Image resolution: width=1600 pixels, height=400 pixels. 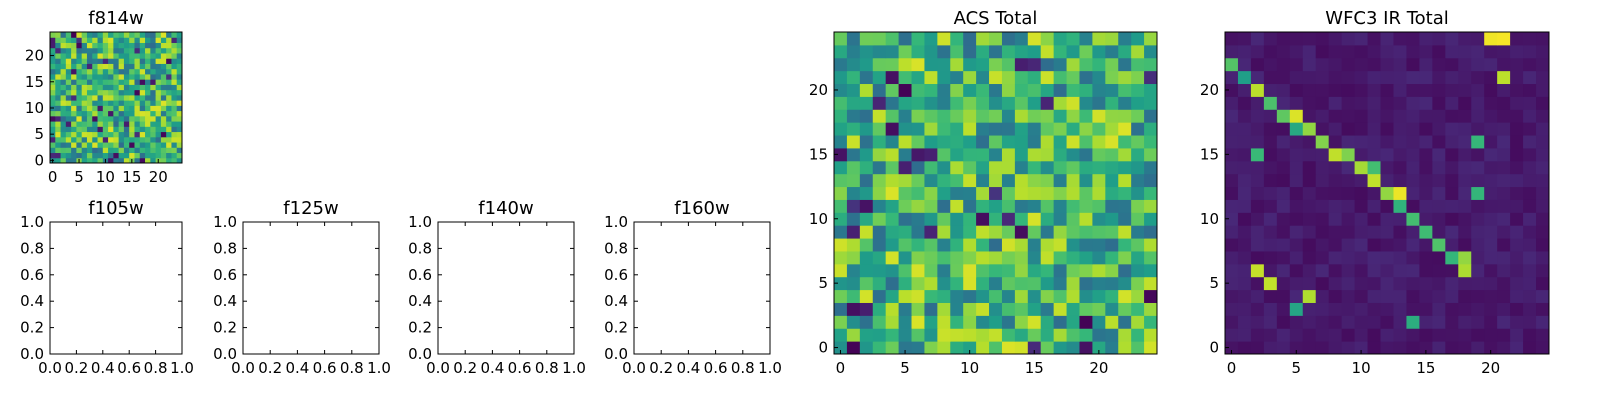 I want to click on x-tick-label: 15, so click(x=1425, y=368).